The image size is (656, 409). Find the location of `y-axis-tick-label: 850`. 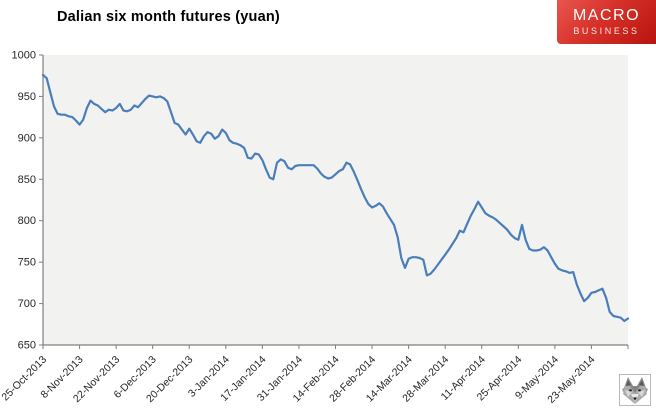

y-axis-tick-label: 850 is located at coordinates (27, 180).